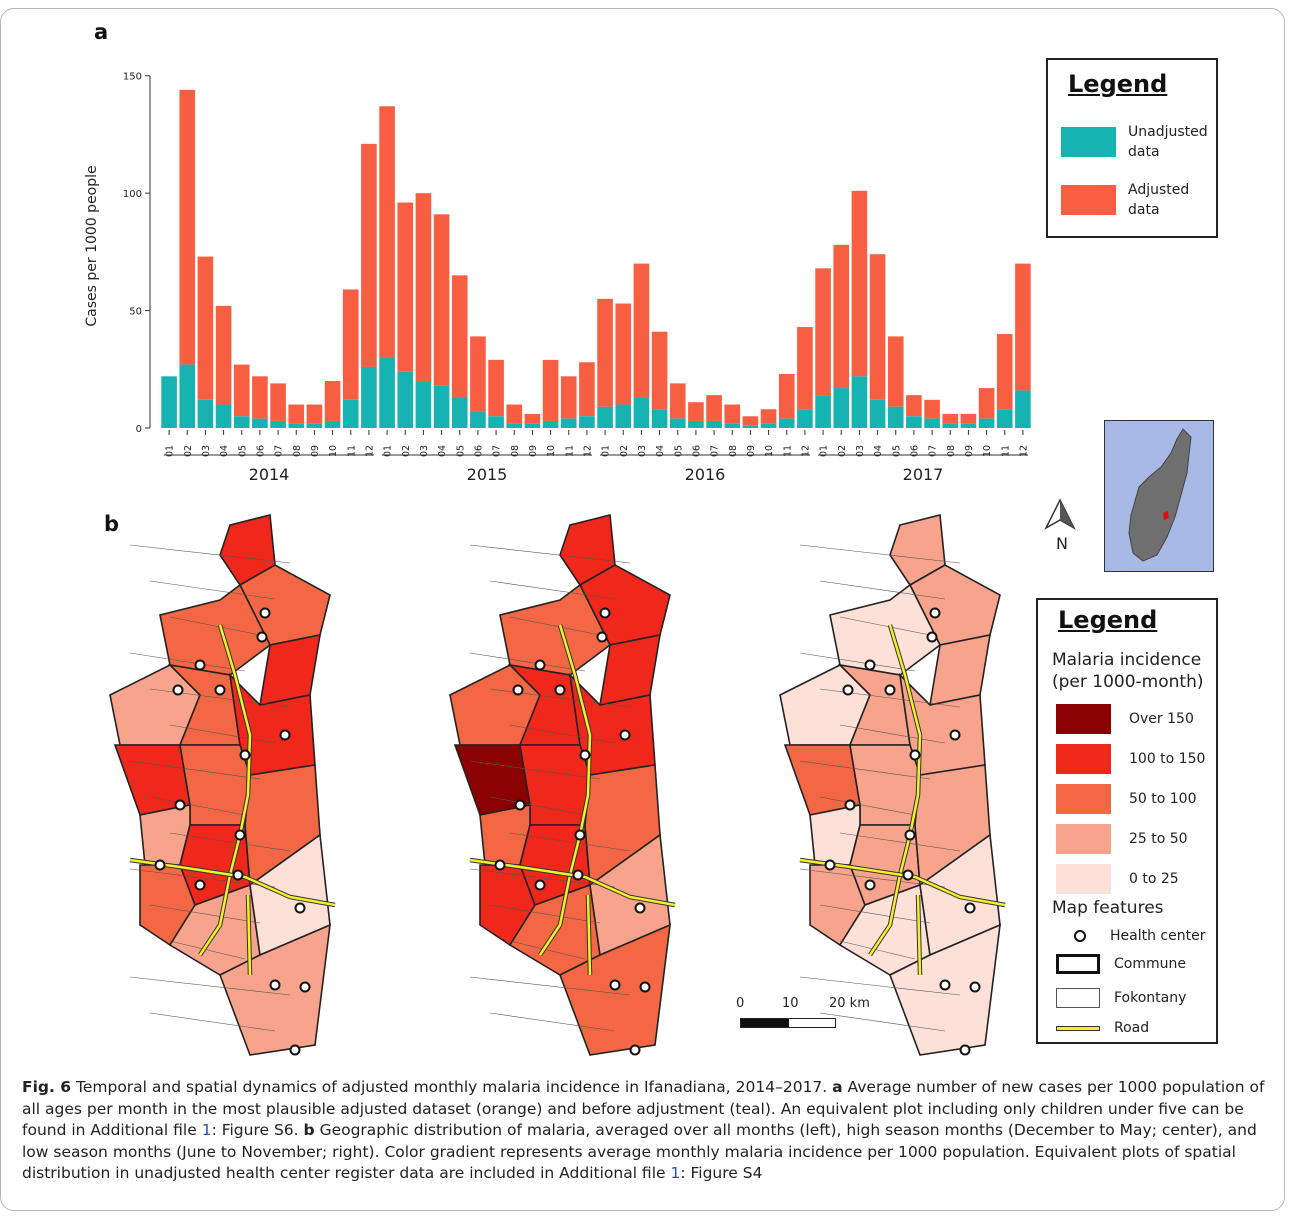  I want to click on scale-label-20: 20 km, so click(849, 1003).